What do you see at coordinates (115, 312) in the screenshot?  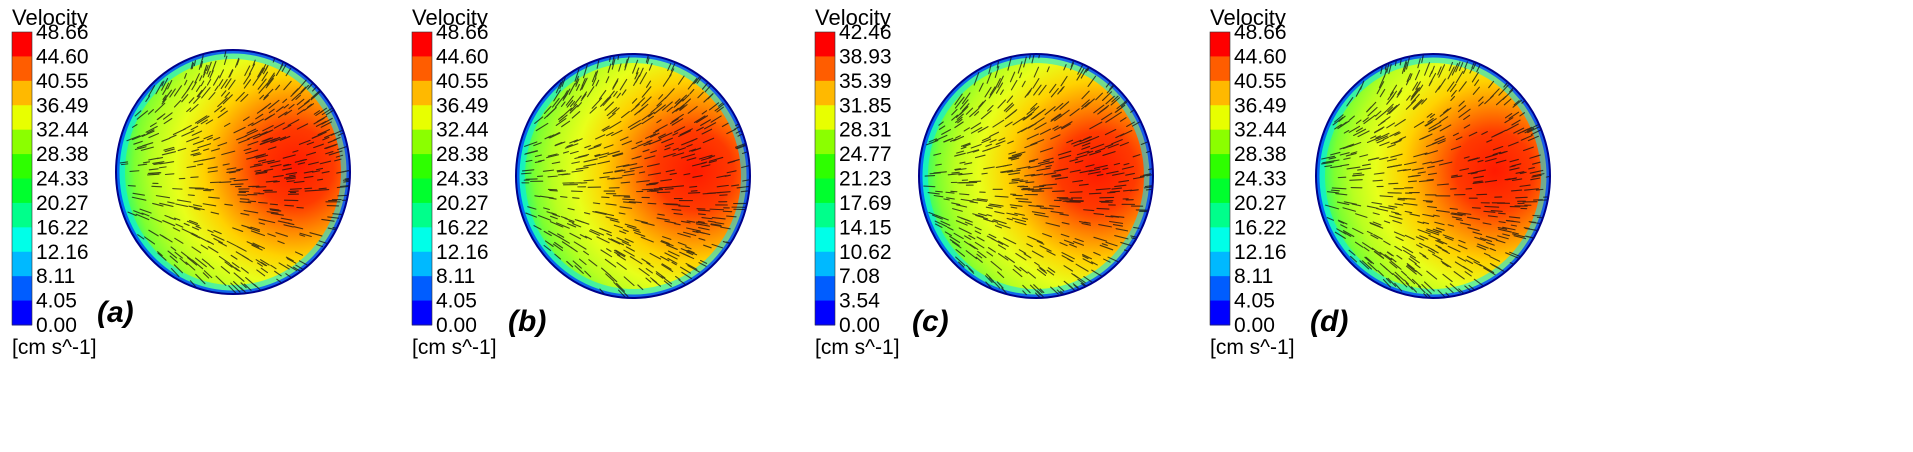 I see `panel-label: (a)` at bounding box center [115, 312].